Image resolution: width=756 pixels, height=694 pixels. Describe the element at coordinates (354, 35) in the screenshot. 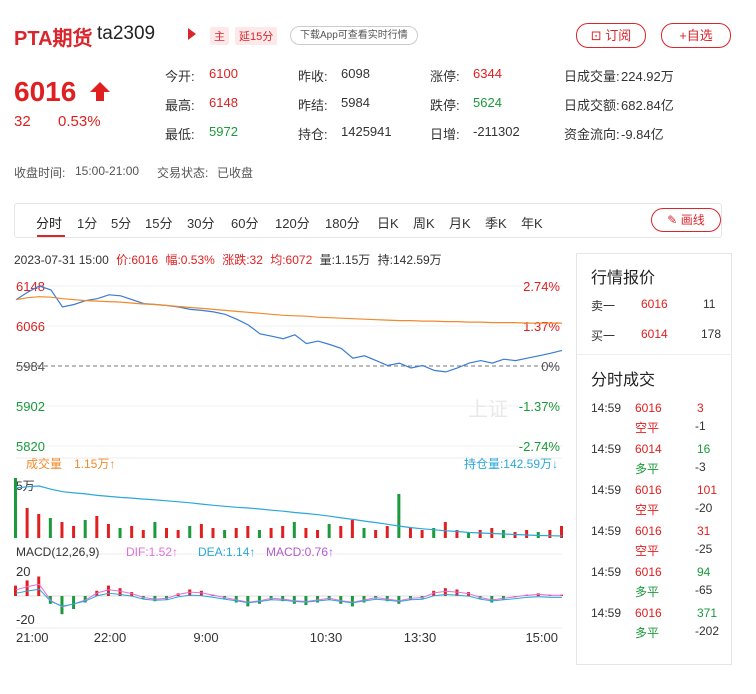

I see `download-app-button: 下载App可查看实时行情` at that location.